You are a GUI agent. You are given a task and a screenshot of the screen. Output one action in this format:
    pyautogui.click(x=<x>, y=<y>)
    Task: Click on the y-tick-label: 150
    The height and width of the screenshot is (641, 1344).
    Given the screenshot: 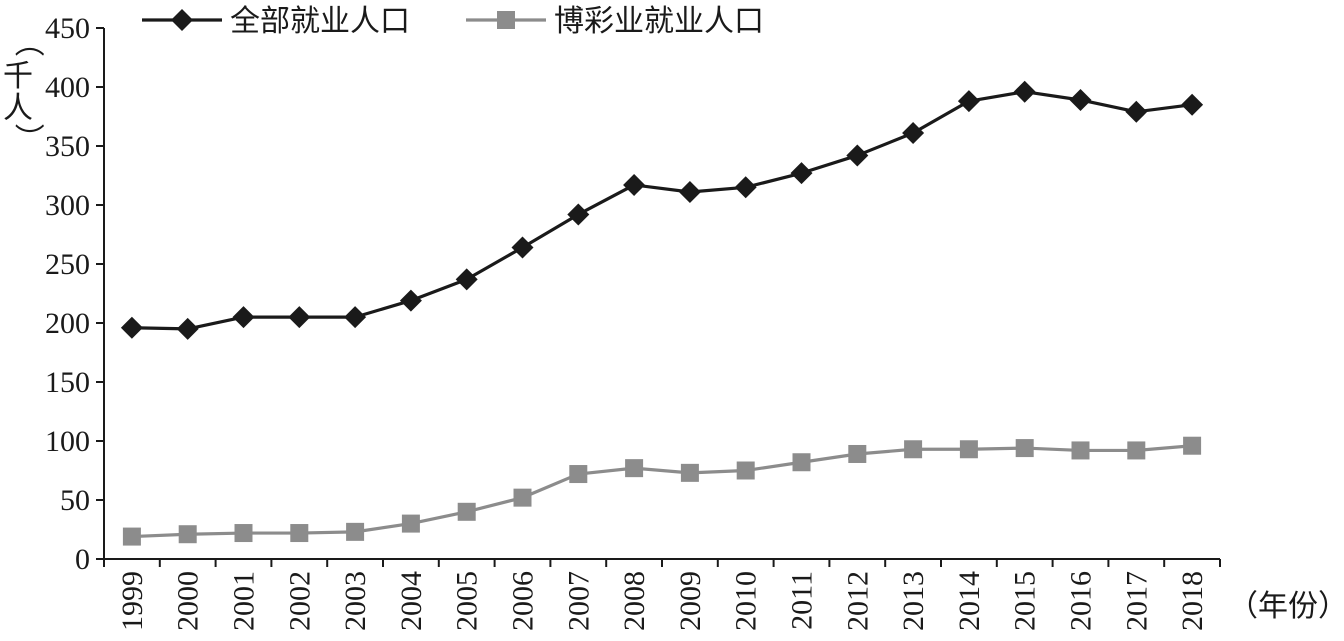 What is the action you would take?
    pyautogui.click(x=67, y=382)
    